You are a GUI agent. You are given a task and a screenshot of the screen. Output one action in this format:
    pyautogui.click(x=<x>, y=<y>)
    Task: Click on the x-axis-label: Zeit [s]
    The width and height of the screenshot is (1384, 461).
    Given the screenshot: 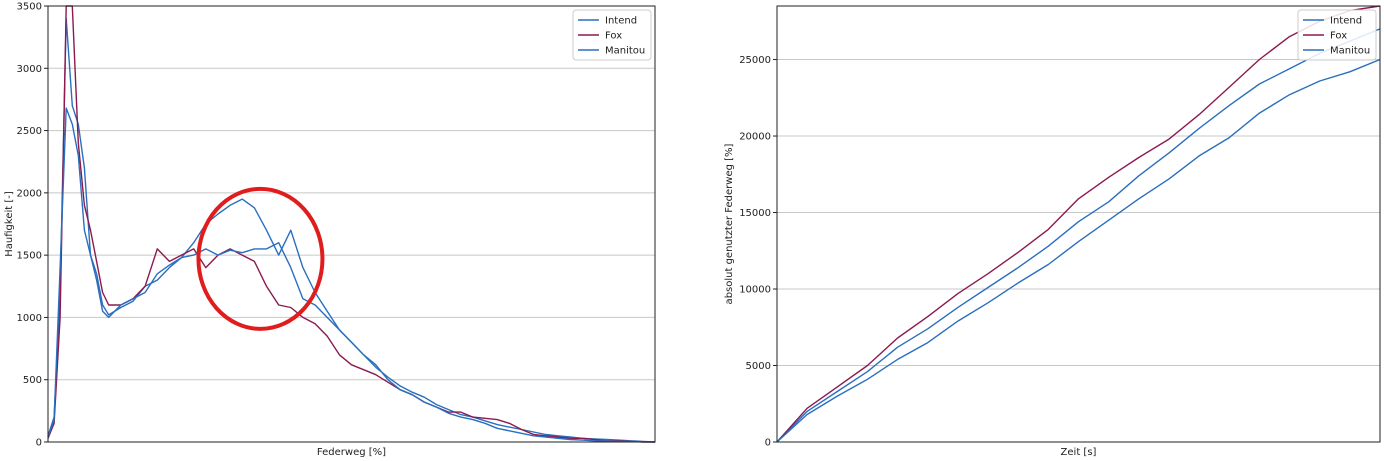 What is the action you would take?
    pyautogui.click(x=1079, y=452)
    